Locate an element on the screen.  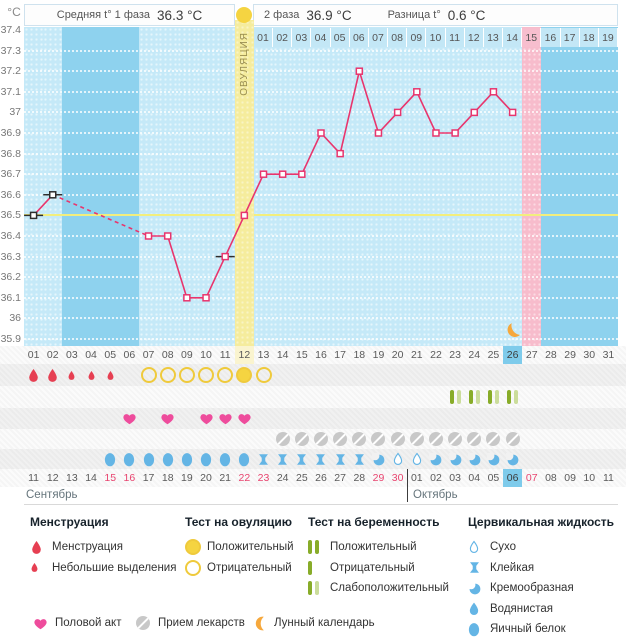
dpo-cell: 09 is located at coordinates (417, 37).